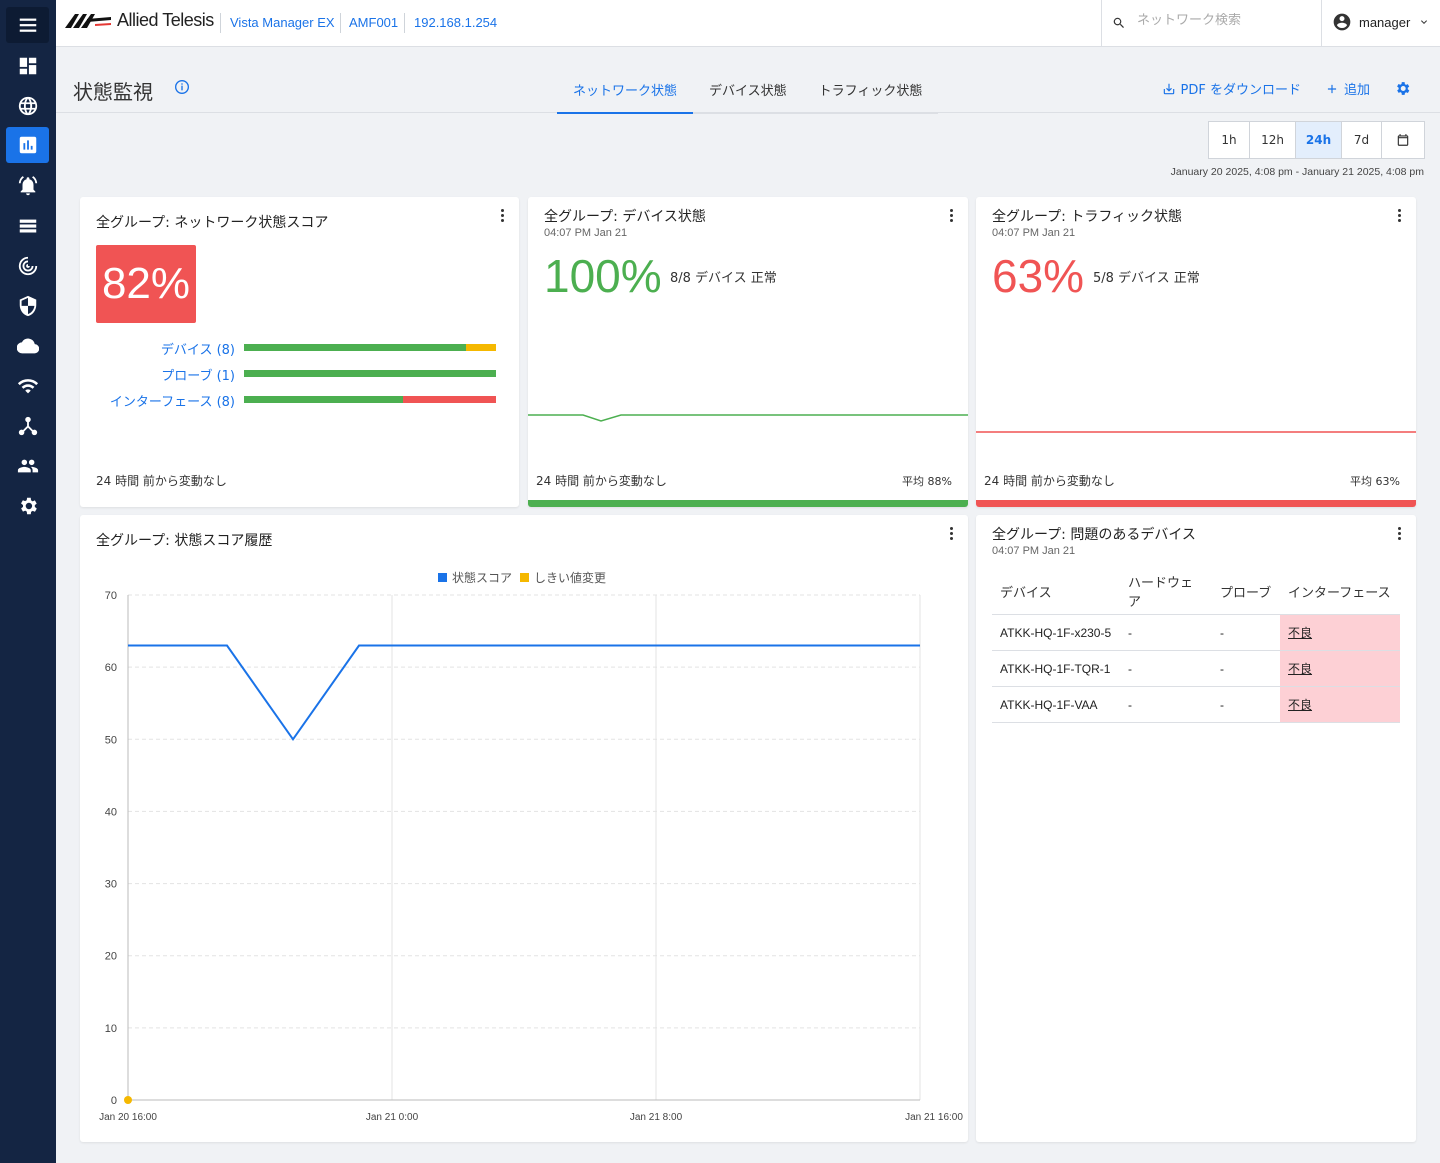  Describe the element at coordinates (1196, 503) in the screenshot. I see `status-bar` at that location.